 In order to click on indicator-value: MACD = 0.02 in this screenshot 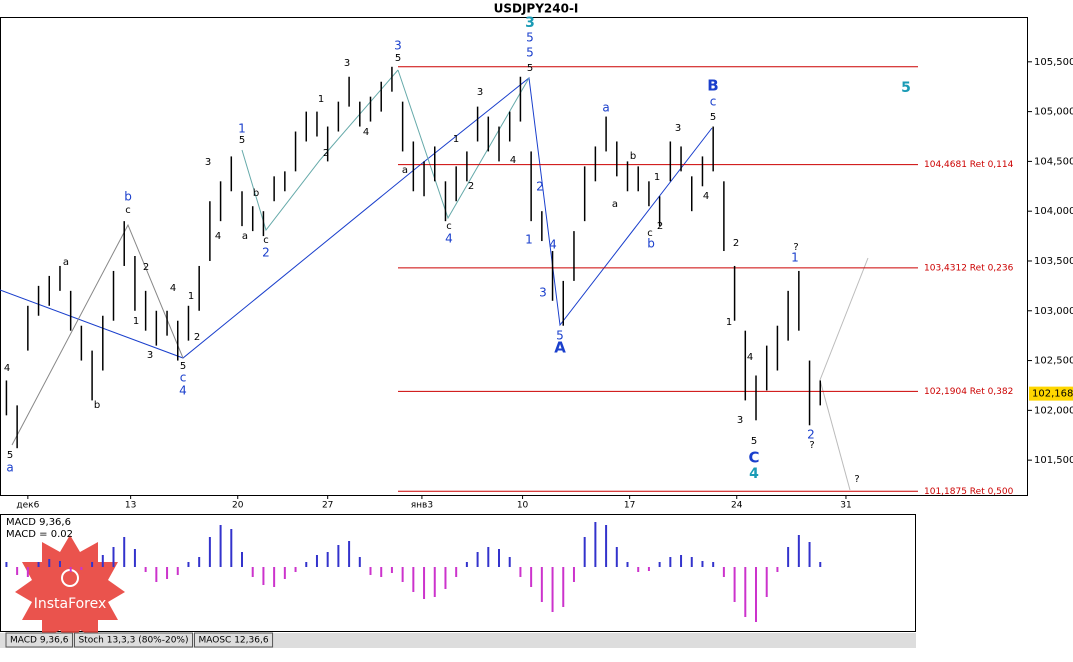, I will do `click(39, 534)`.